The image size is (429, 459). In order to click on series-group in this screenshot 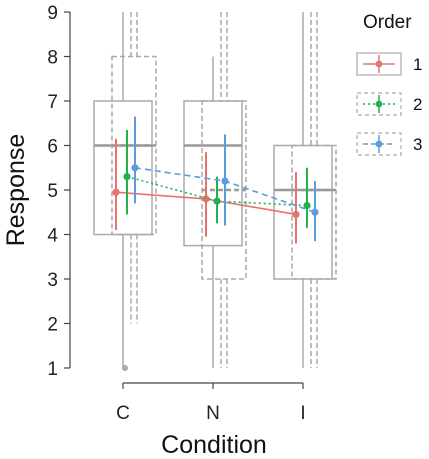, I will do `click(215, 180)`.